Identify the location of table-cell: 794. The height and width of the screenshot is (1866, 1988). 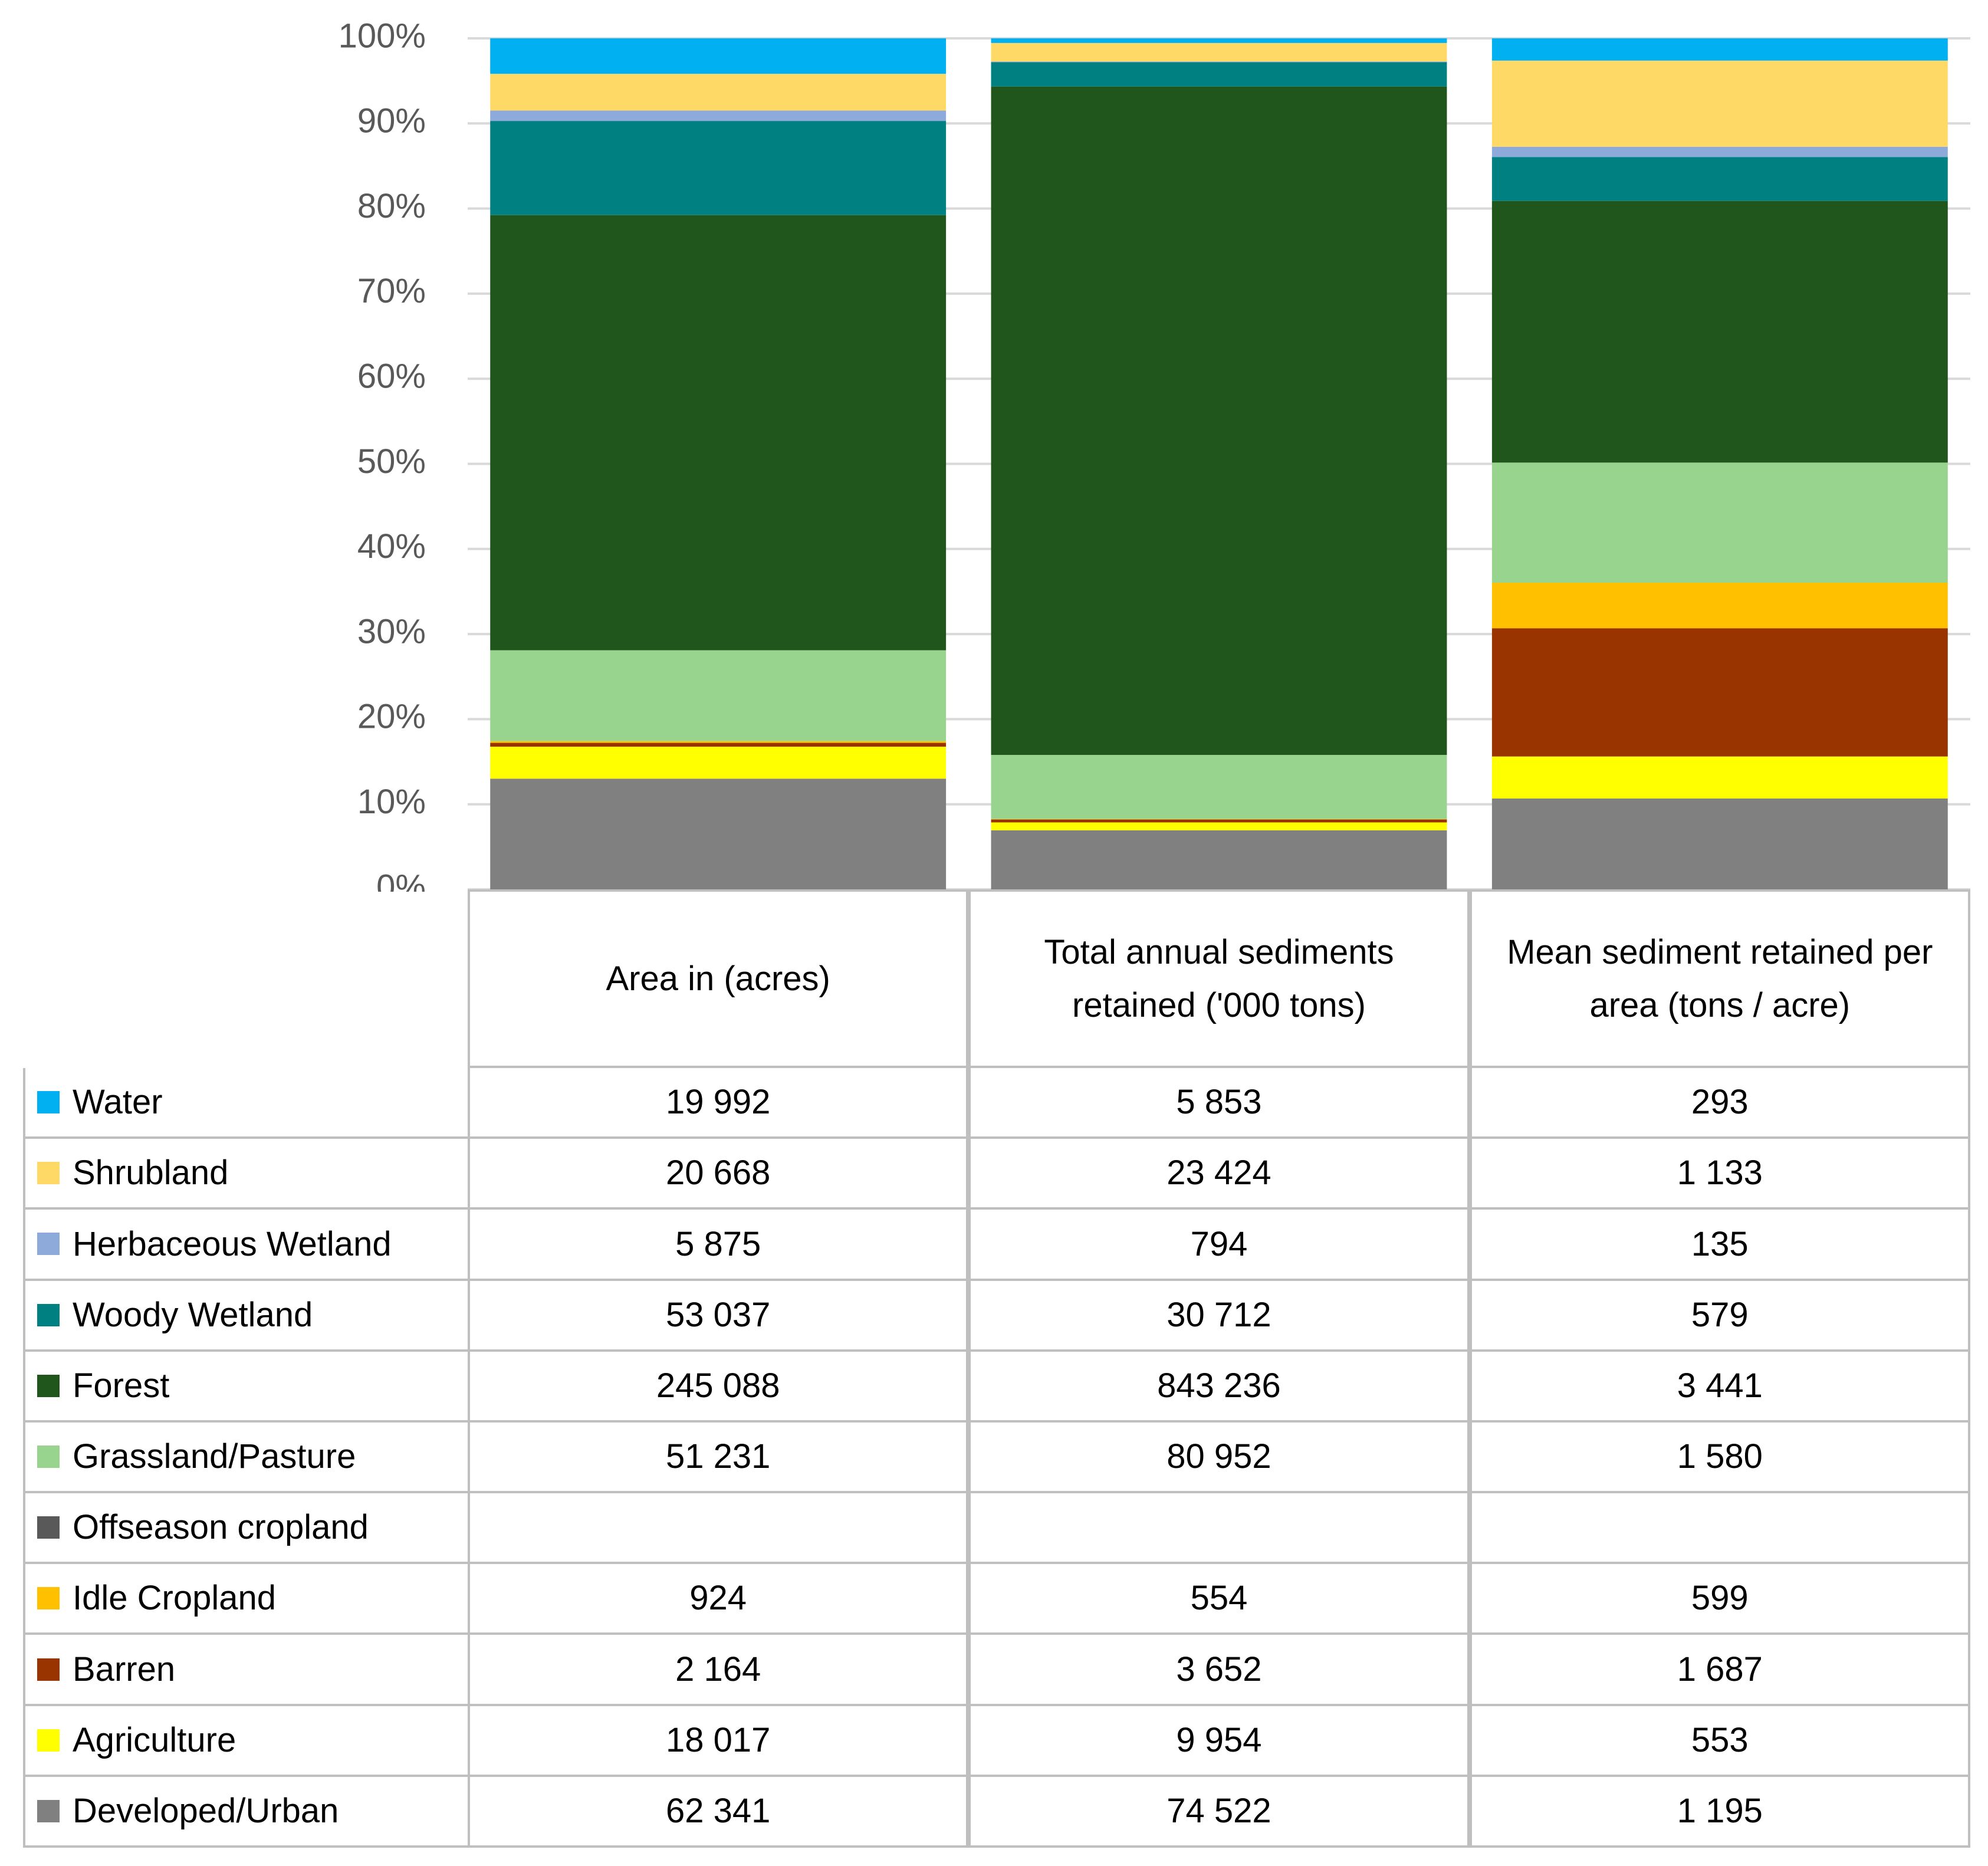
(1219, 1245).